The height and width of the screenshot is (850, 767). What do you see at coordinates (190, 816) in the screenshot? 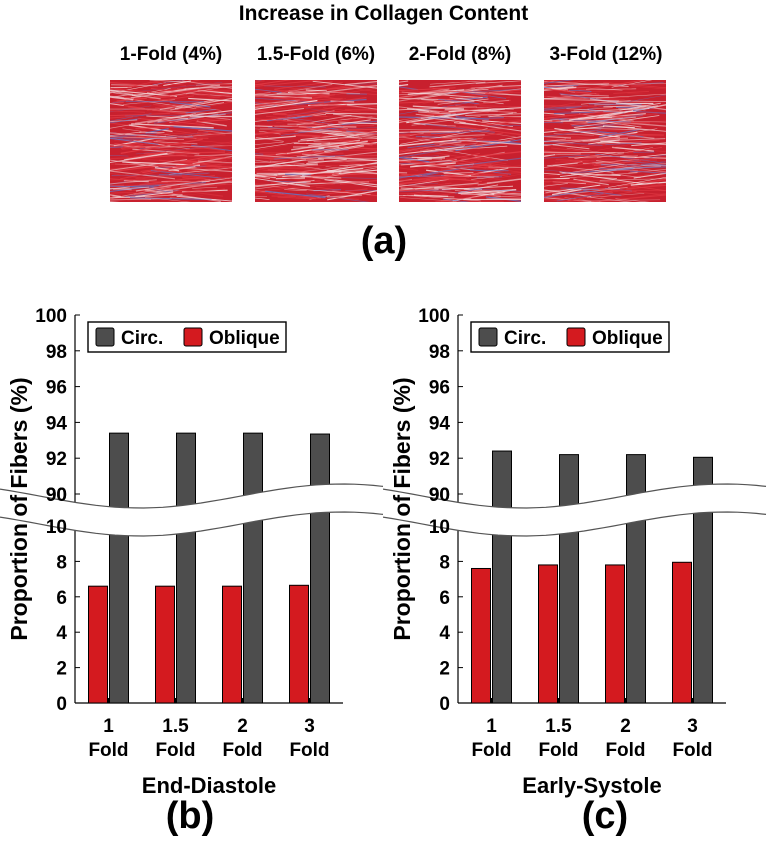
I see `panel-label-b: (b)` at bounding box center [190, 816].